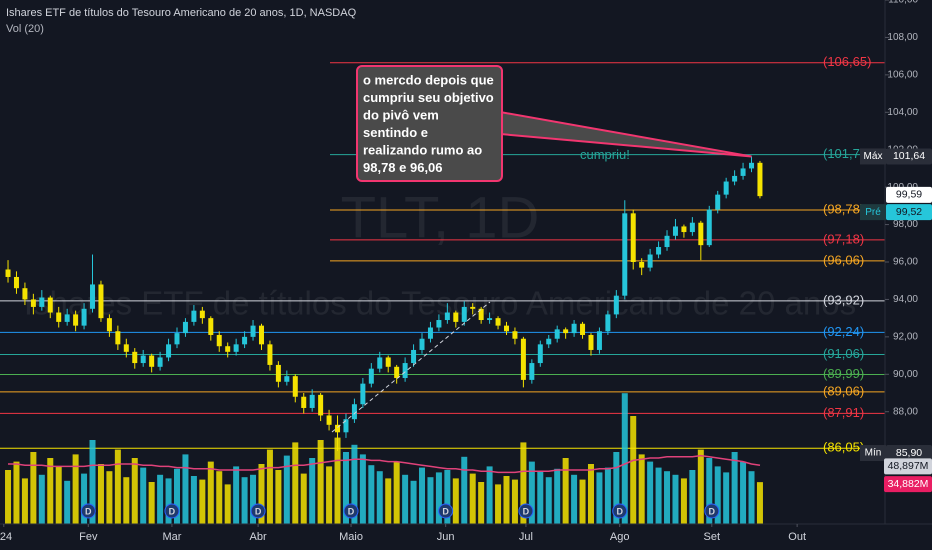  What do you see at coordinates (384, 464) in the screenshot?
I see `volume-ma-line` at bounding box center [384, 464].